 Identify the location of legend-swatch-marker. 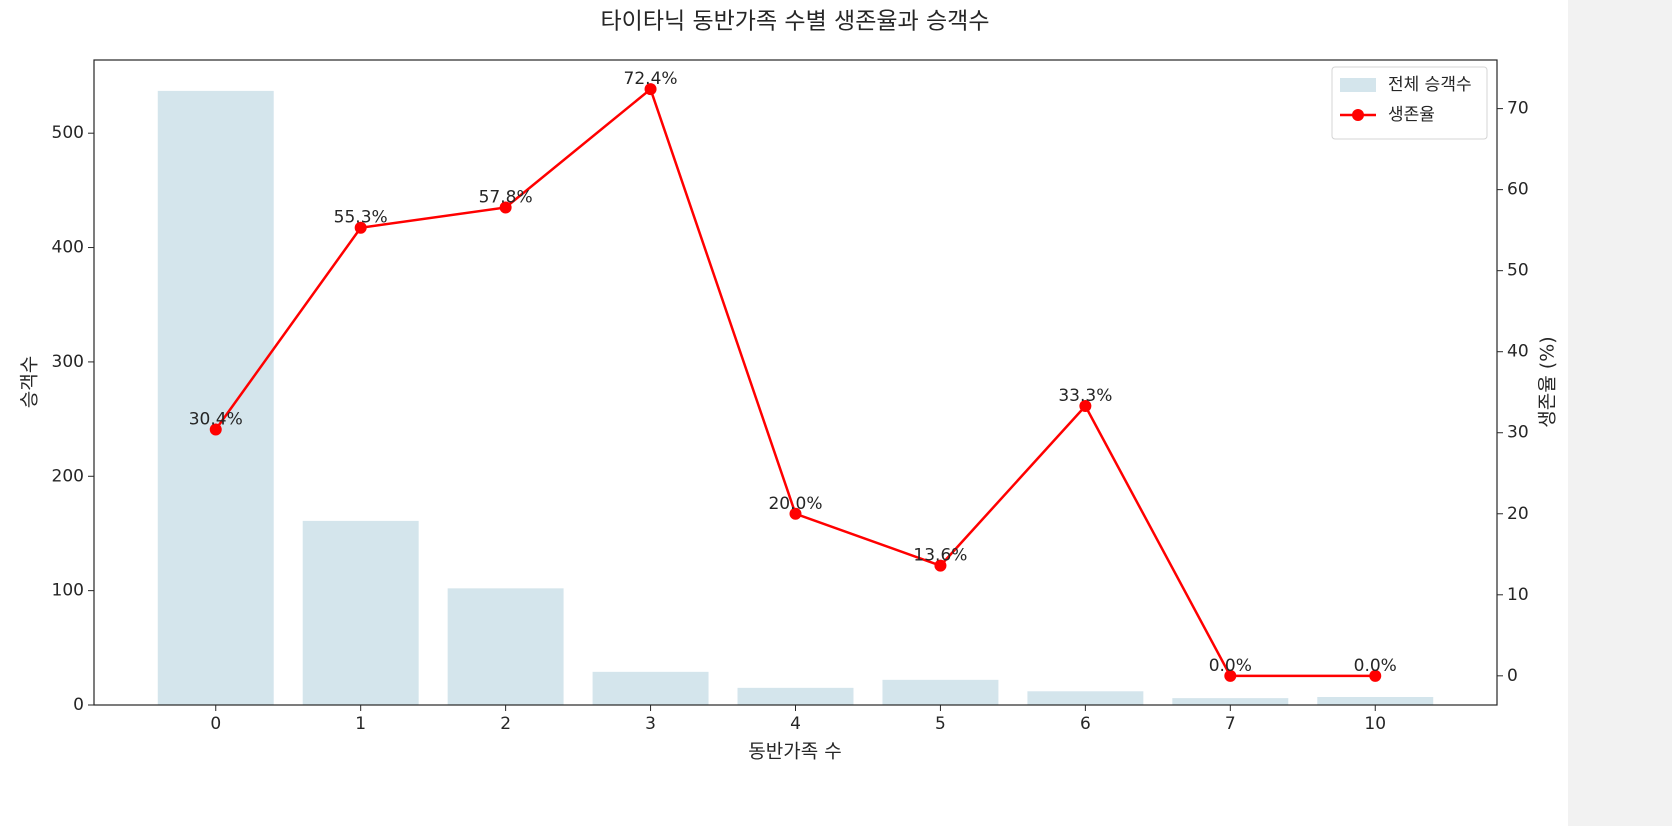
(1358, 115).